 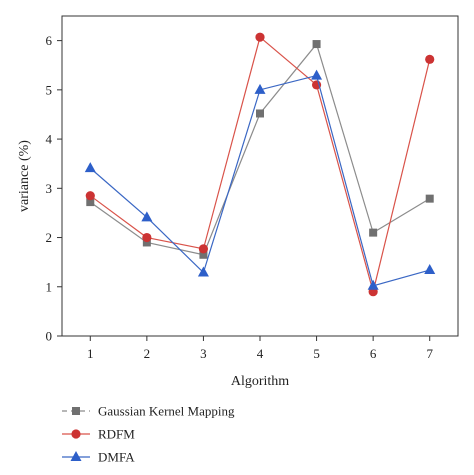 I want to click on y-tick-label: 3, so click(x=49, y=188).